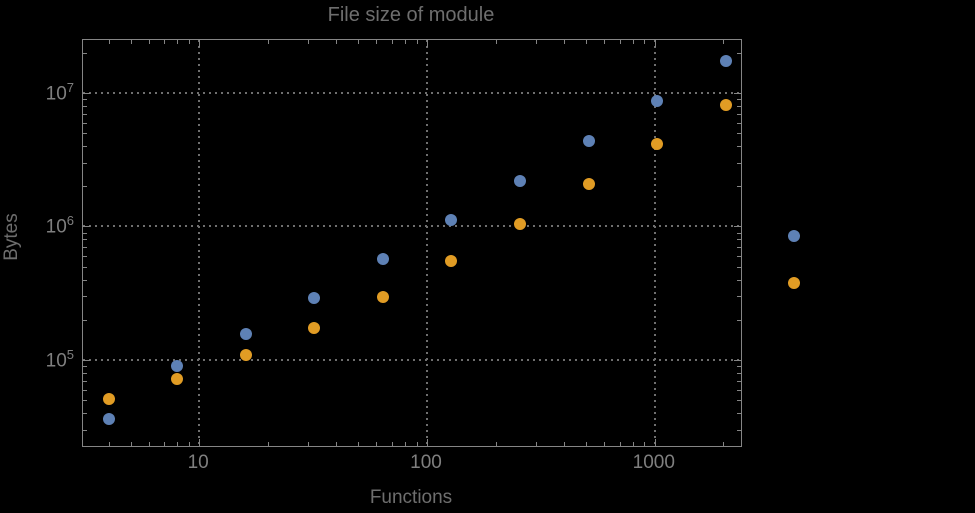 This screenshot has width=975, height=513. Describe the element at coordinates (657, 101) in the screenshot. I see `data-point-series-1-blue-x1024` at that location.